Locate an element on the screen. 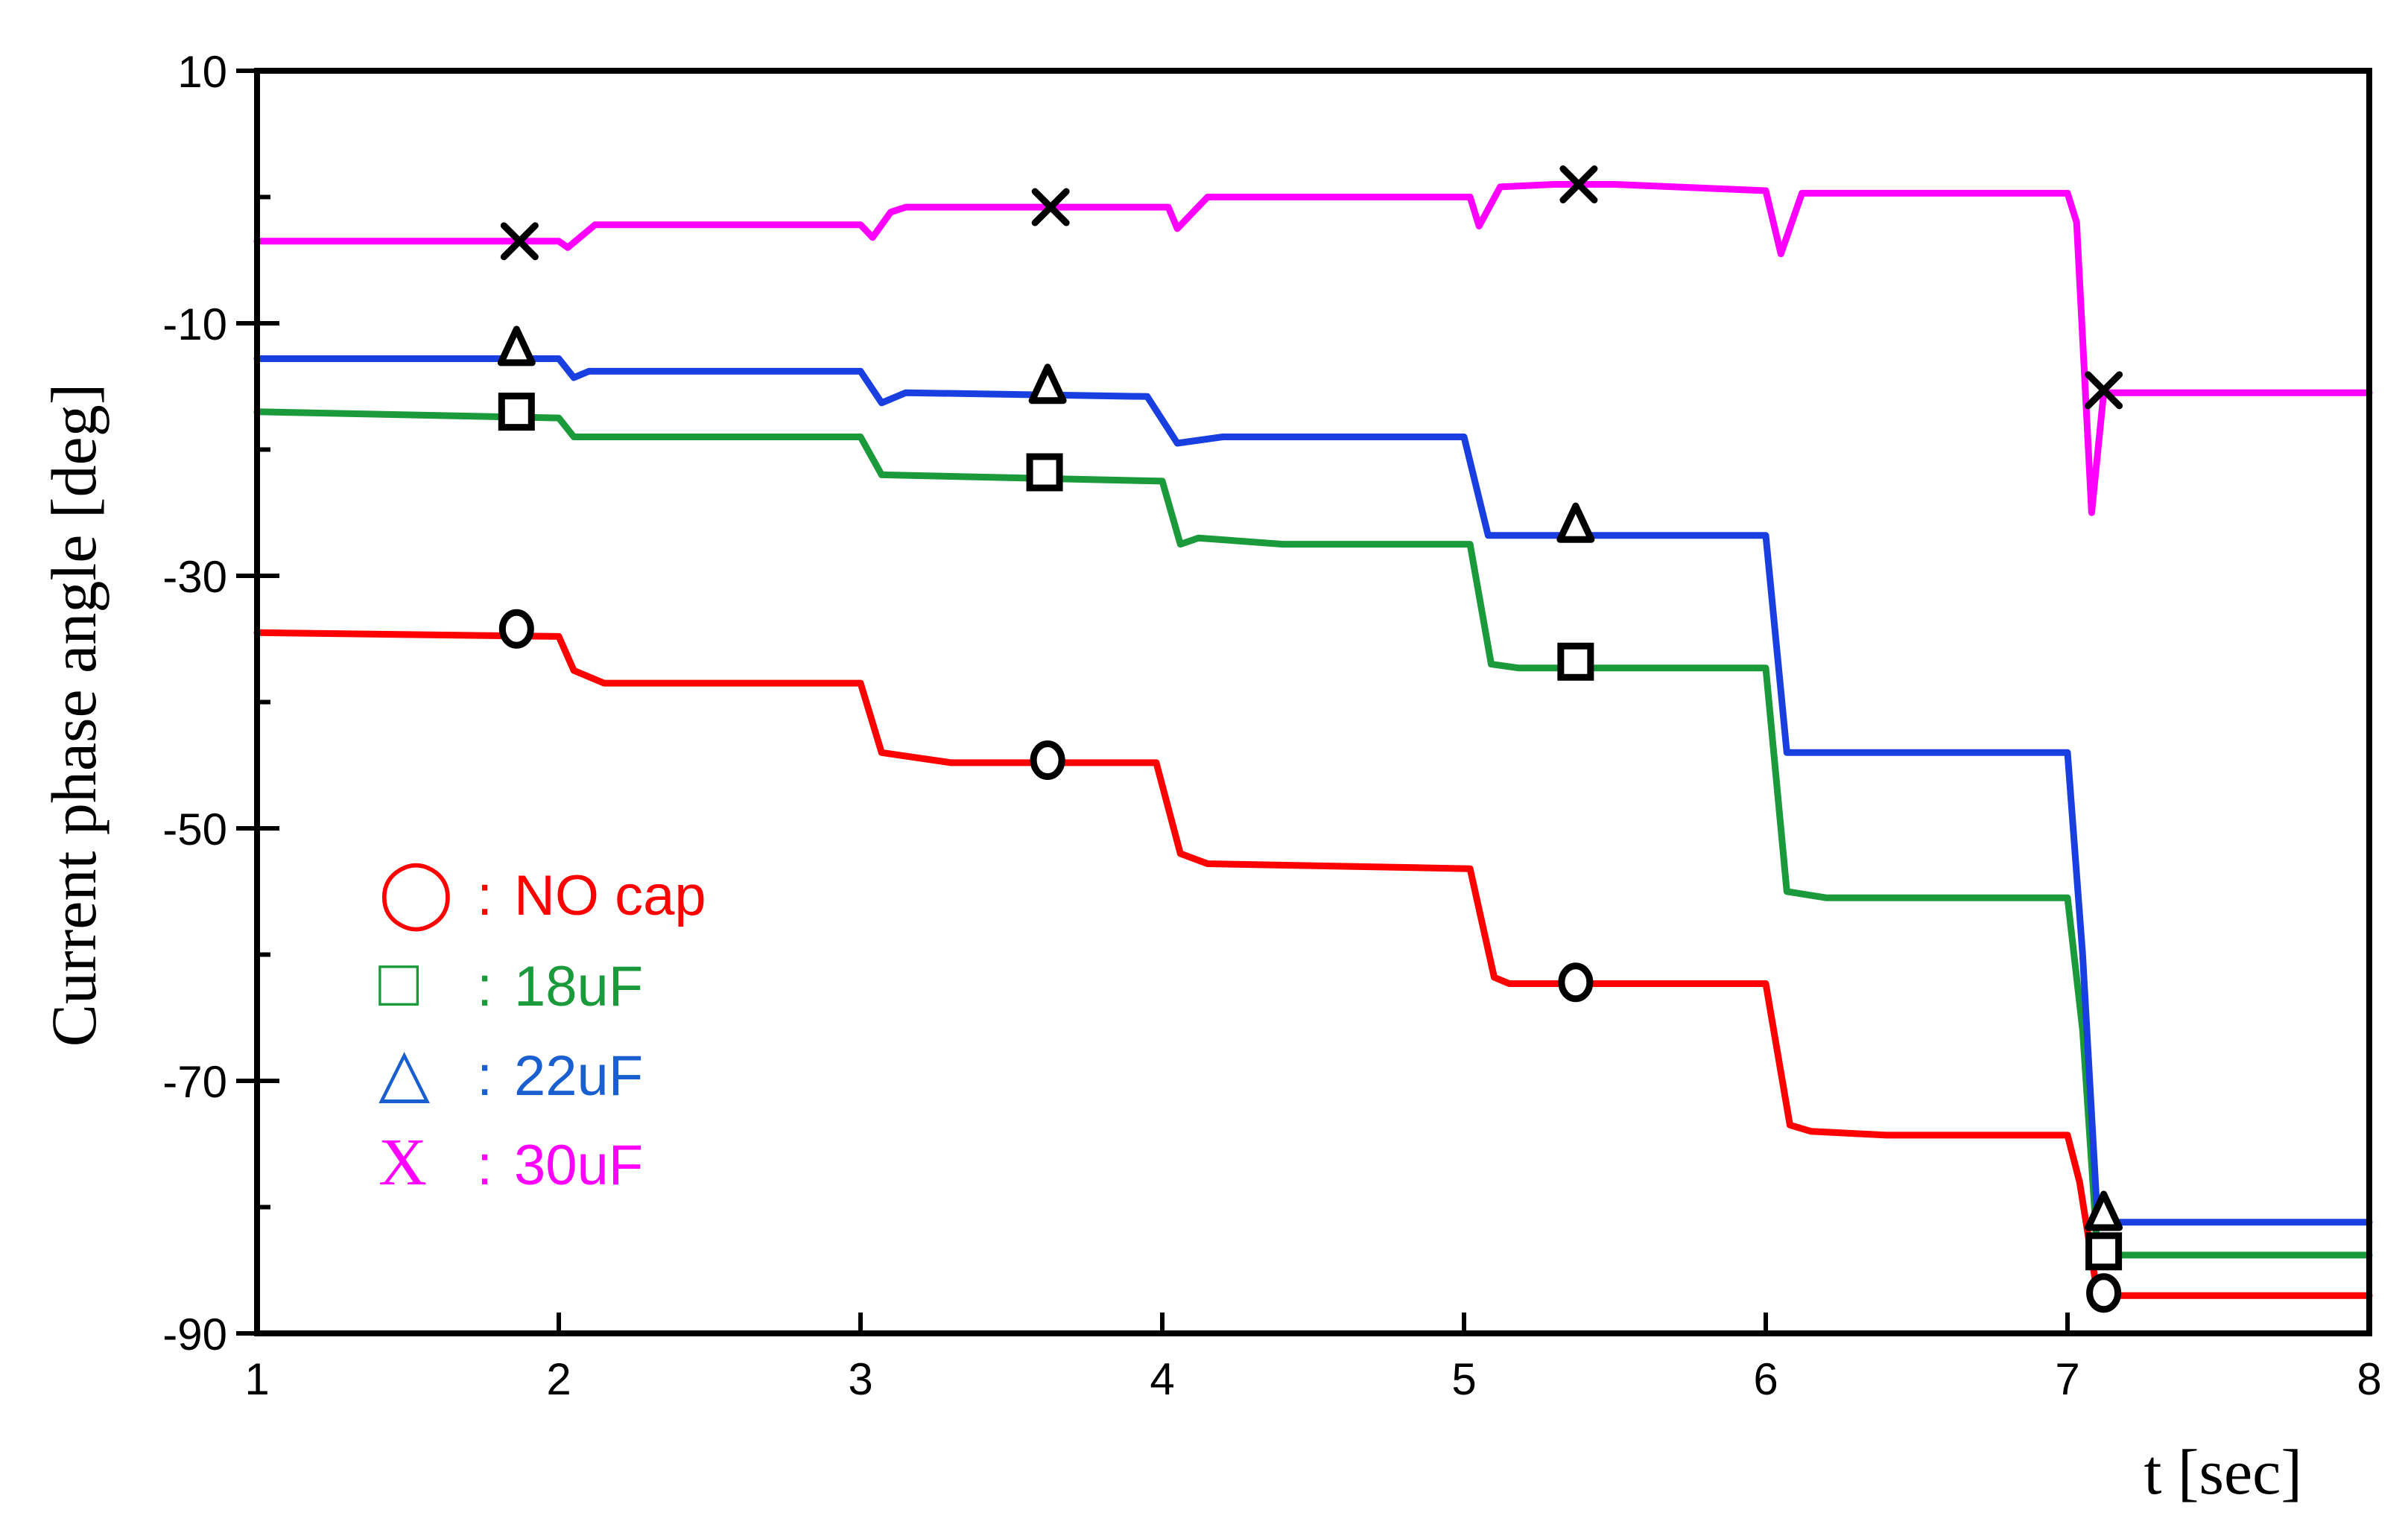 This screenshot has width=2408, height=1536. x-tick-label-5: 5 is located at coordinates (1463, 1379).